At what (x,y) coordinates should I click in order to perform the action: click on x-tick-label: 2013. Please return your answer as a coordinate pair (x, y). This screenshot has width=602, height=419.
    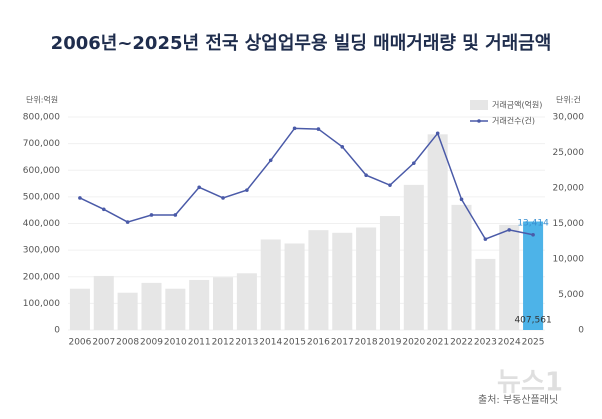
    Looking at the image, I should click on (246, 343).